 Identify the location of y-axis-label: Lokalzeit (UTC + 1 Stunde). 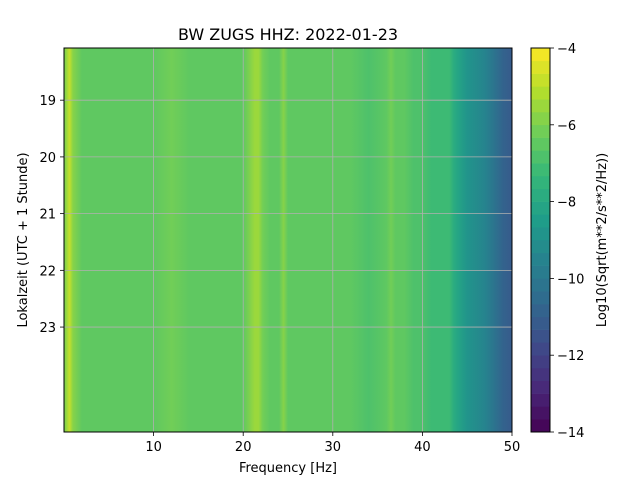
(23, 239).